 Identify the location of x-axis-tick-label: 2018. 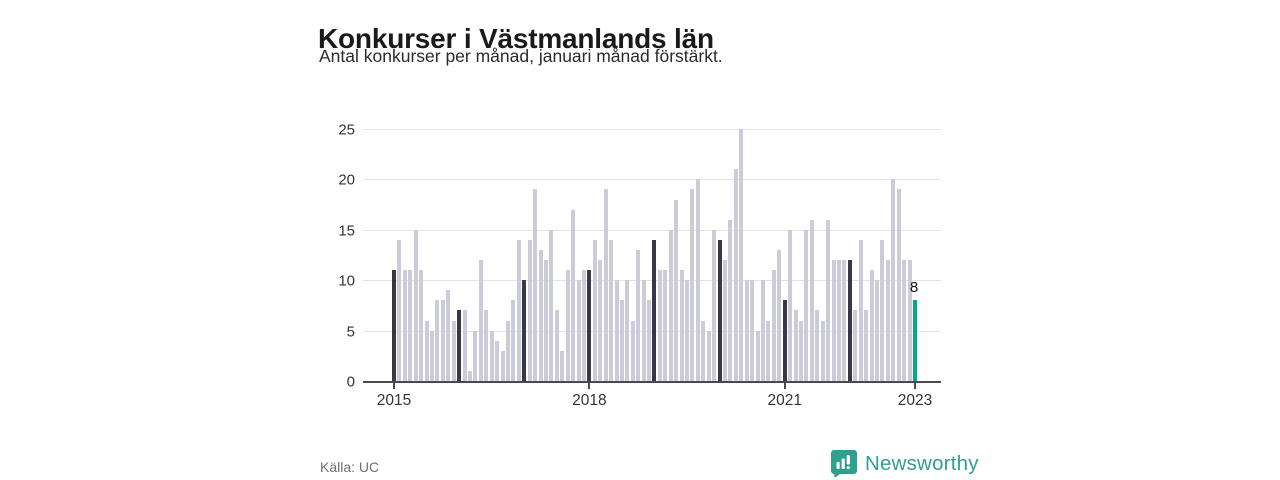
(589, 400).